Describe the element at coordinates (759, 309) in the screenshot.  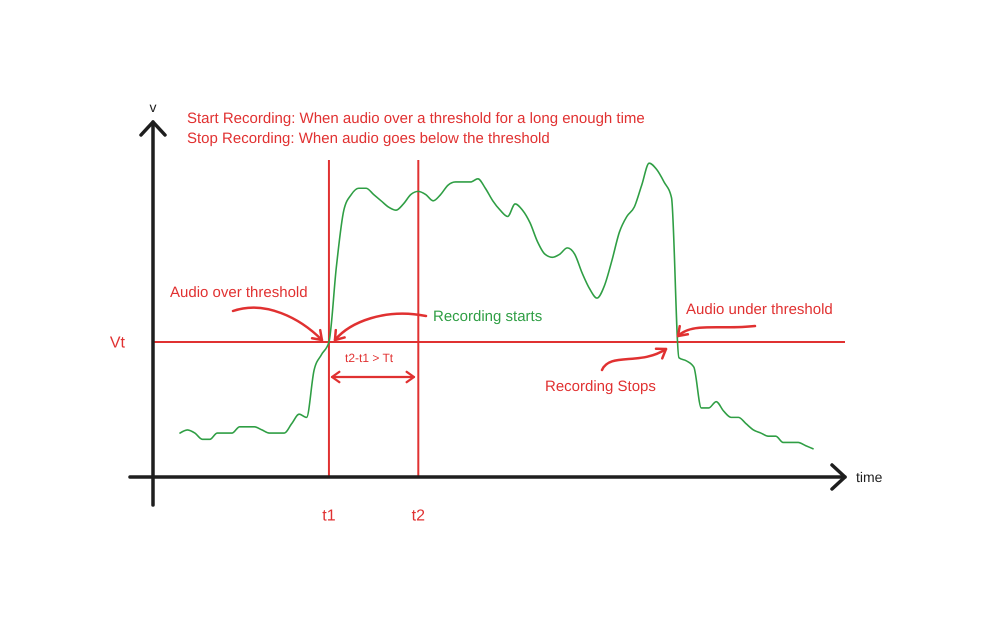
I see `annotation: Audio under threshold` at that location.